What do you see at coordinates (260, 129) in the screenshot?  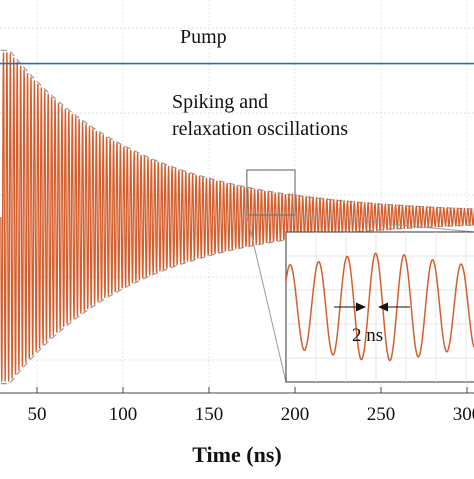 I see `oscillation-label-line2: relaxation oscillations` at bounding box center [260, 129].